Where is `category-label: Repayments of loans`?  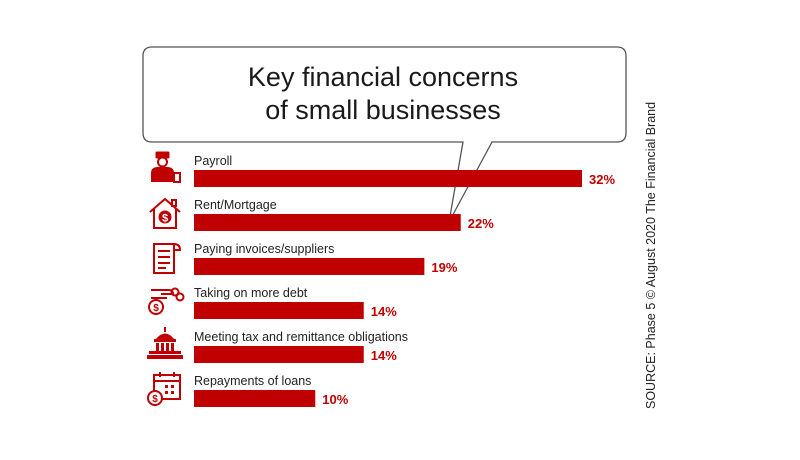
category-label: Repayments of loans is located at coordinates (252, 381).